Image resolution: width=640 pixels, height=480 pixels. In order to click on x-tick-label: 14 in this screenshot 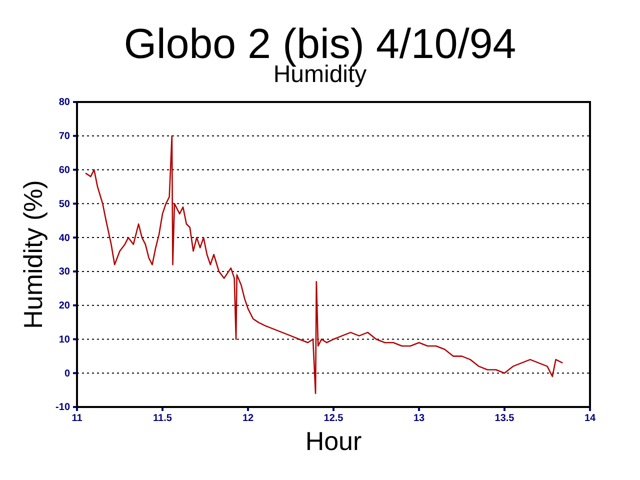, I will do `click(590, 418)`.